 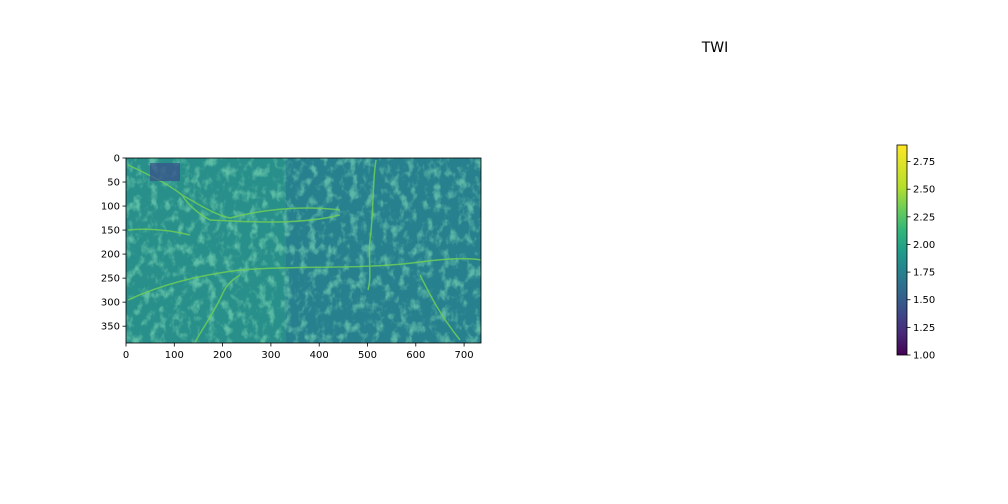 What do you see at coordinates (715, 48) in the screenshot?
I see `chart-title: TWI` at bounding box center [715, 48].